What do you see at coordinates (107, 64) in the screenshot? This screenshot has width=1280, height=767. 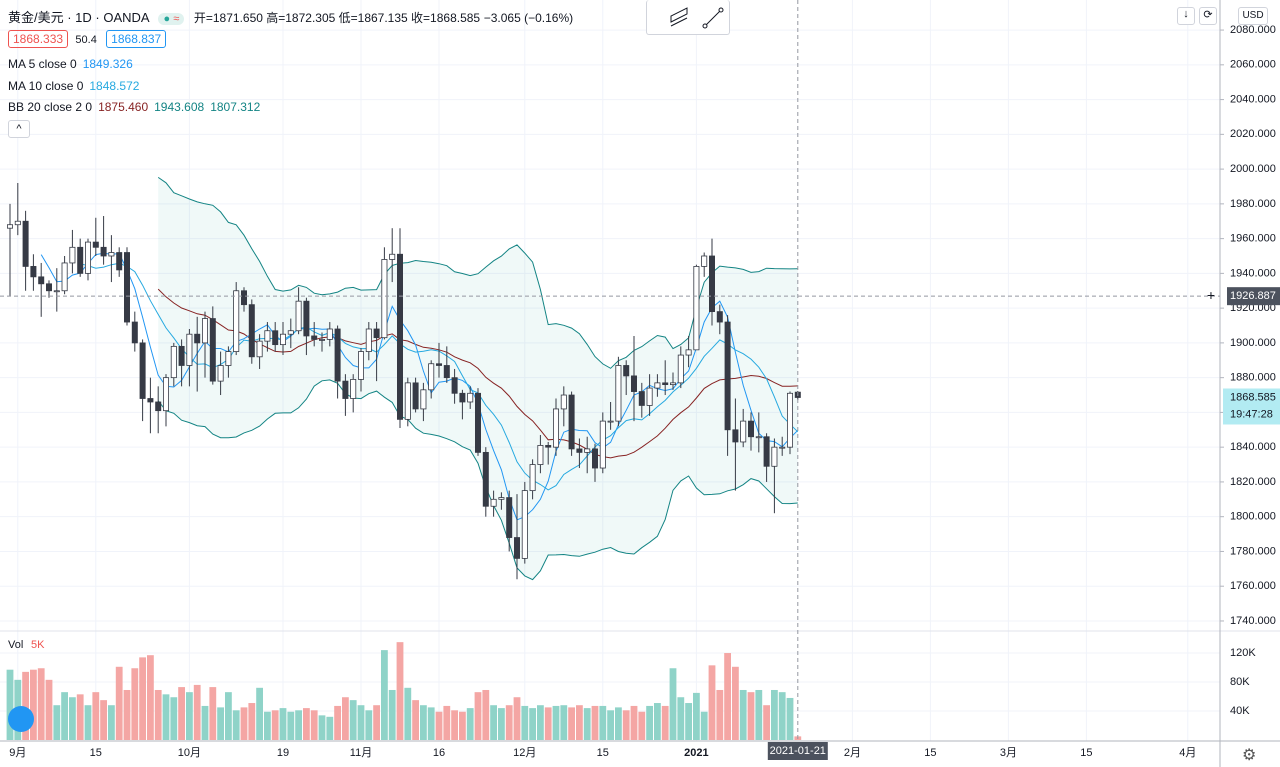 I see `indicator-value: 1849.326` at bounding box center [107, 64].